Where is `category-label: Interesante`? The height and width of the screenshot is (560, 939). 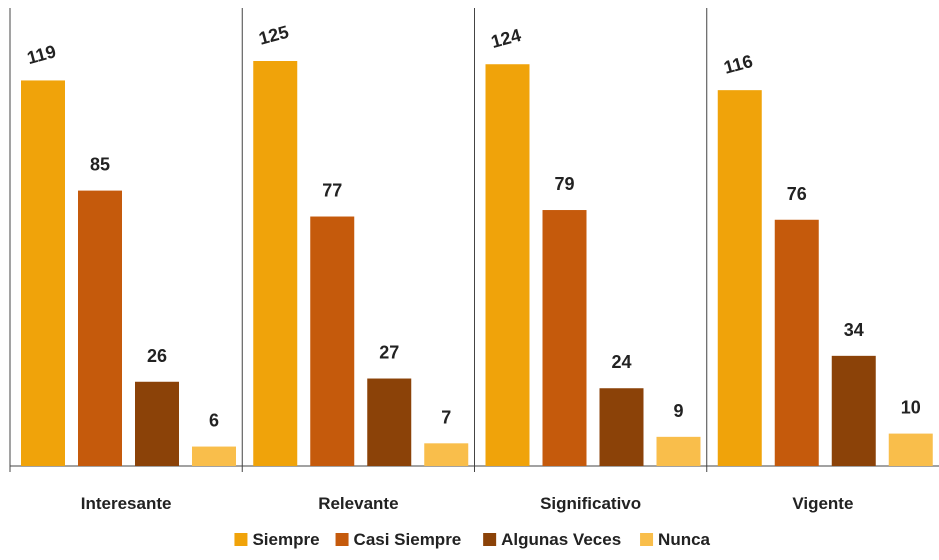 category-label: Interesante is located at coordinates (126, 503).